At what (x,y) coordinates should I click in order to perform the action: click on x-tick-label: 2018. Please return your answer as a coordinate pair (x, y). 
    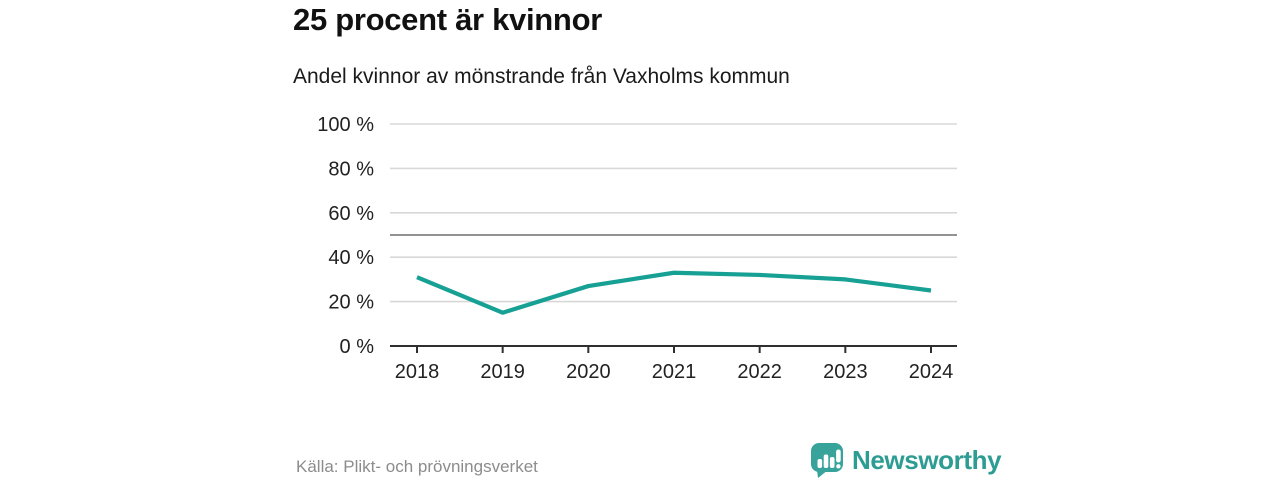
    Looking at the image, I should click on (417, 372).